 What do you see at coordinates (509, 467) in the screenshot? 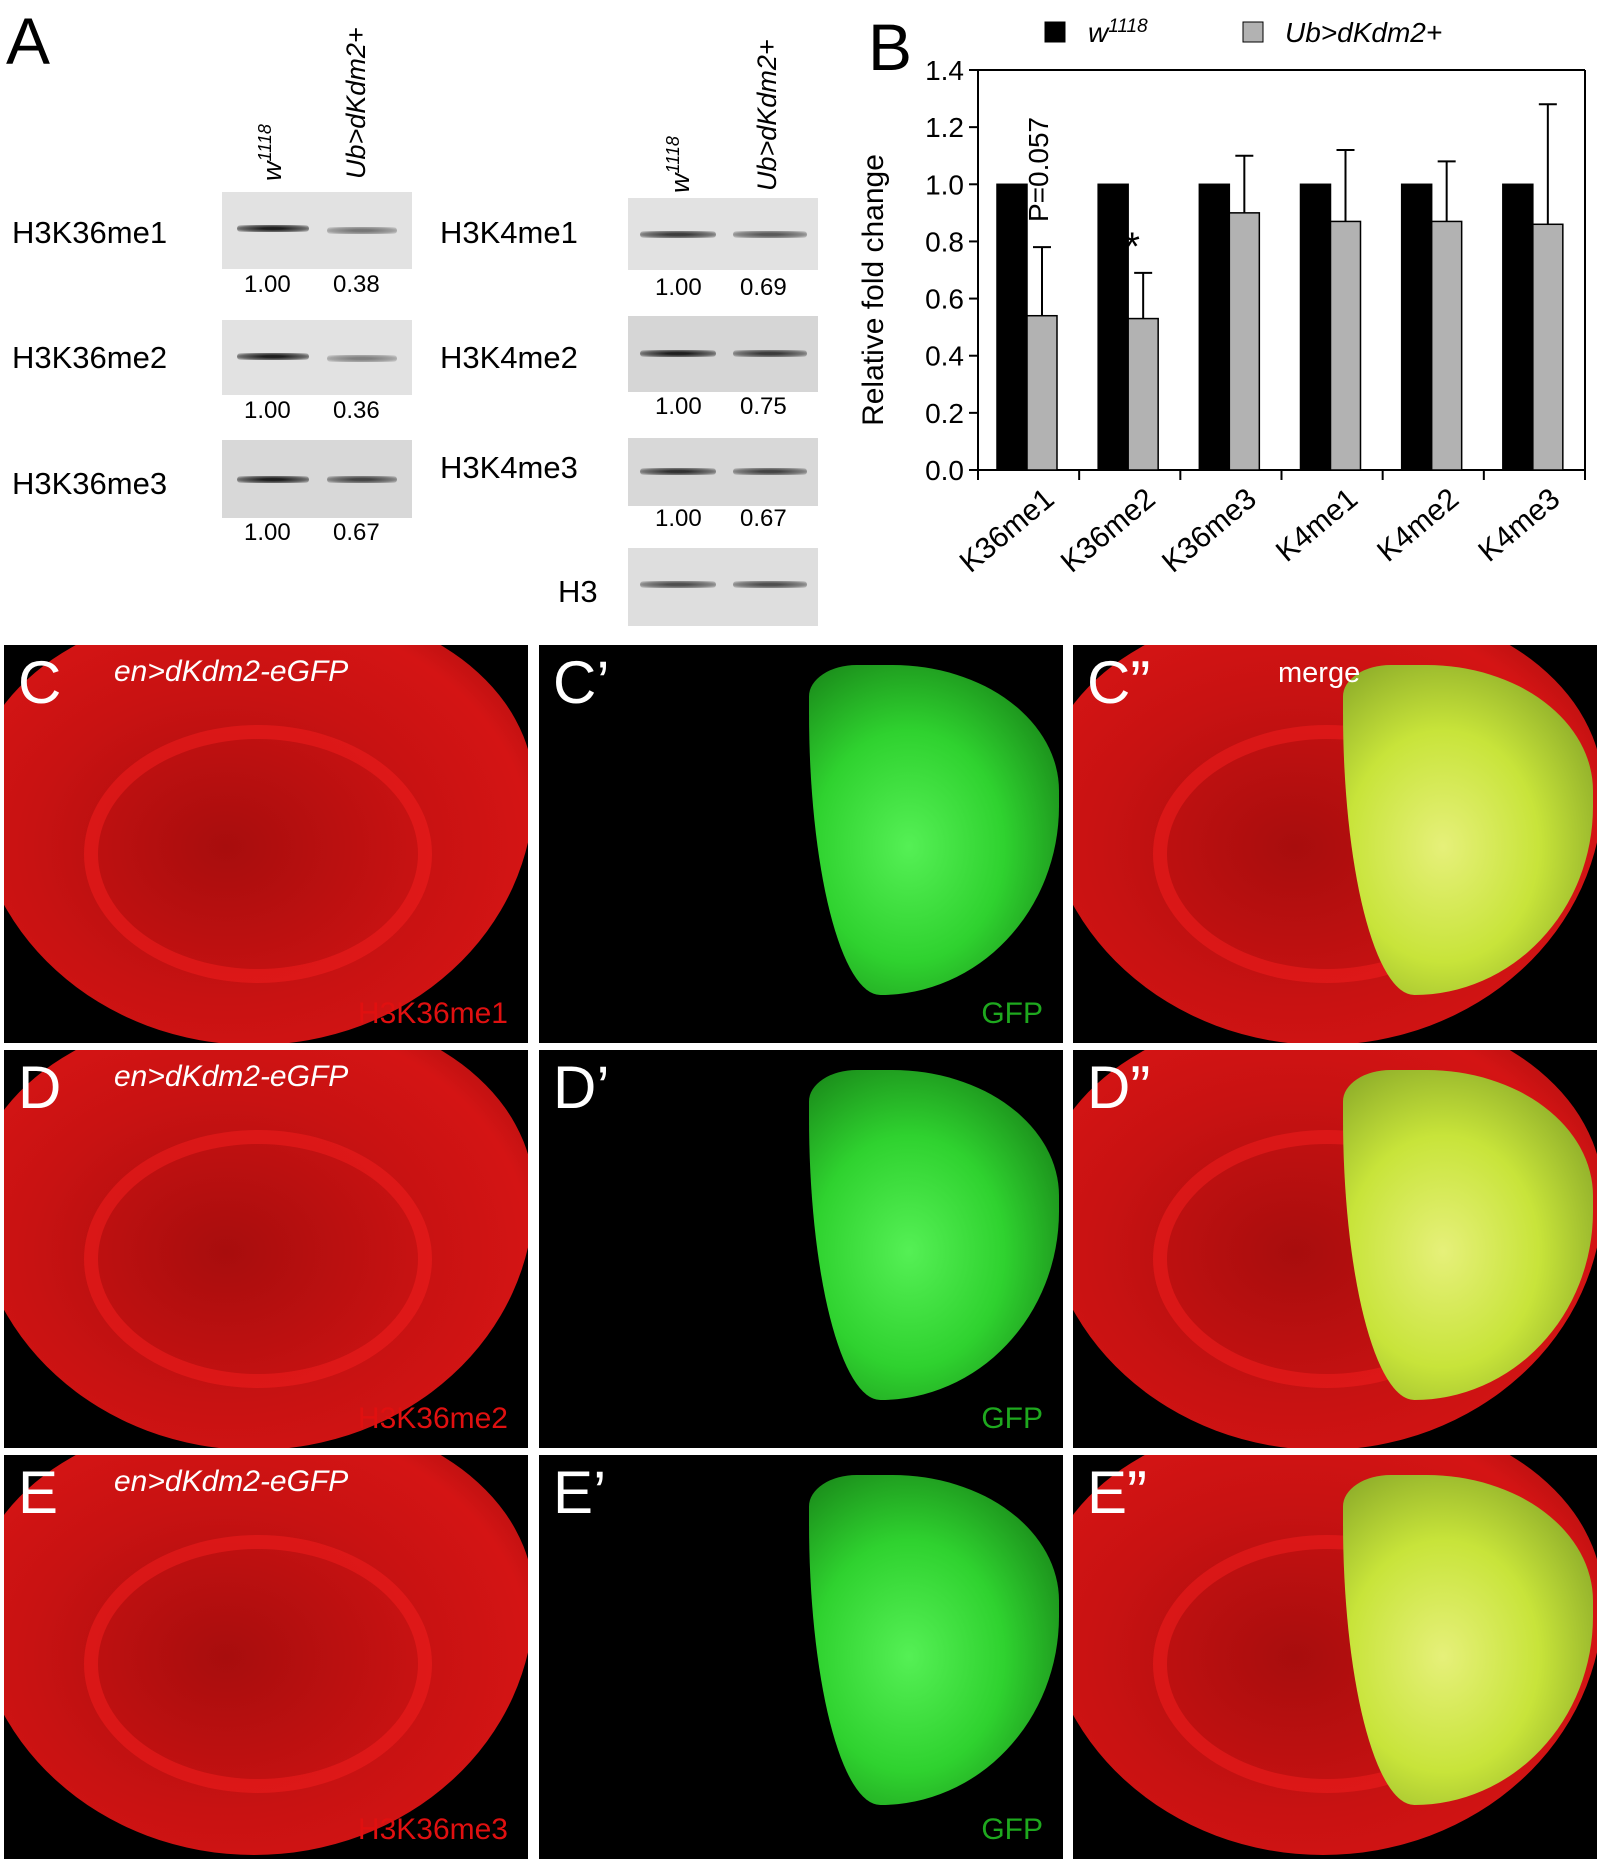
I see `blot-label-h3k4me3: H3K4me3` at bounding box center [509, 467].